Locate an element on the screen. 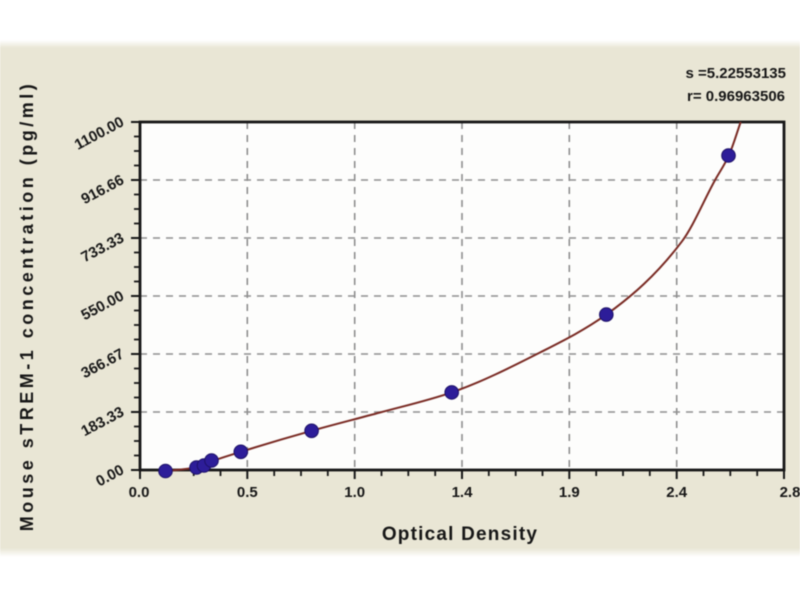 The height and width of the screenshot is (600, 800). svg-text: 1.9 is located at coordinates (569, 492).